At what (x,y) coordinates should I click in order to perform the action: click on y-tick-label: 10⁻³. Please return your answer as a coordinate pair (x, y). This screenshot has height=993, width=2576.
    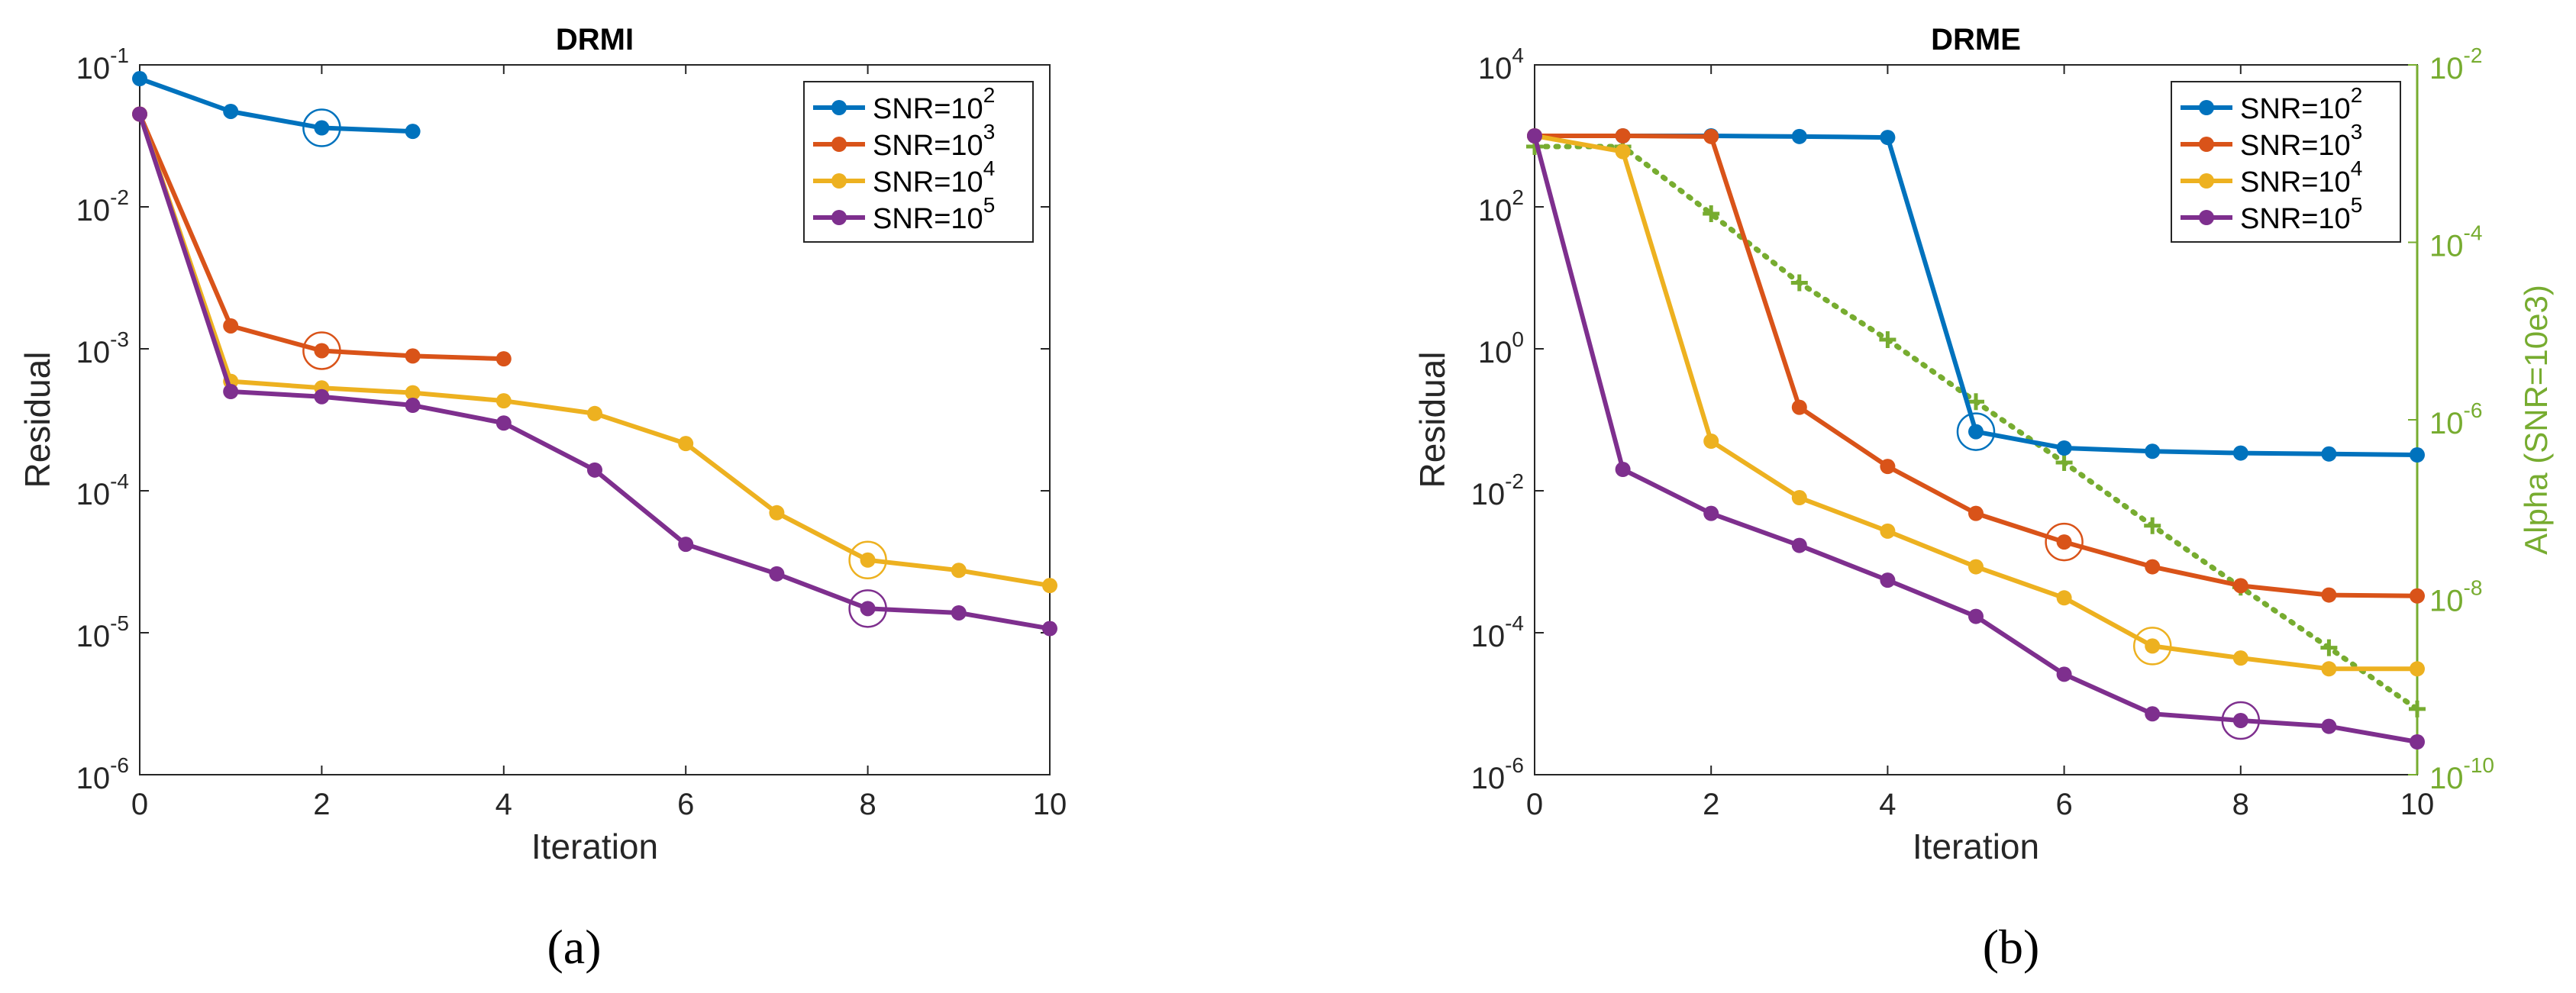
    Looking at the image, I should click on (102, 348).